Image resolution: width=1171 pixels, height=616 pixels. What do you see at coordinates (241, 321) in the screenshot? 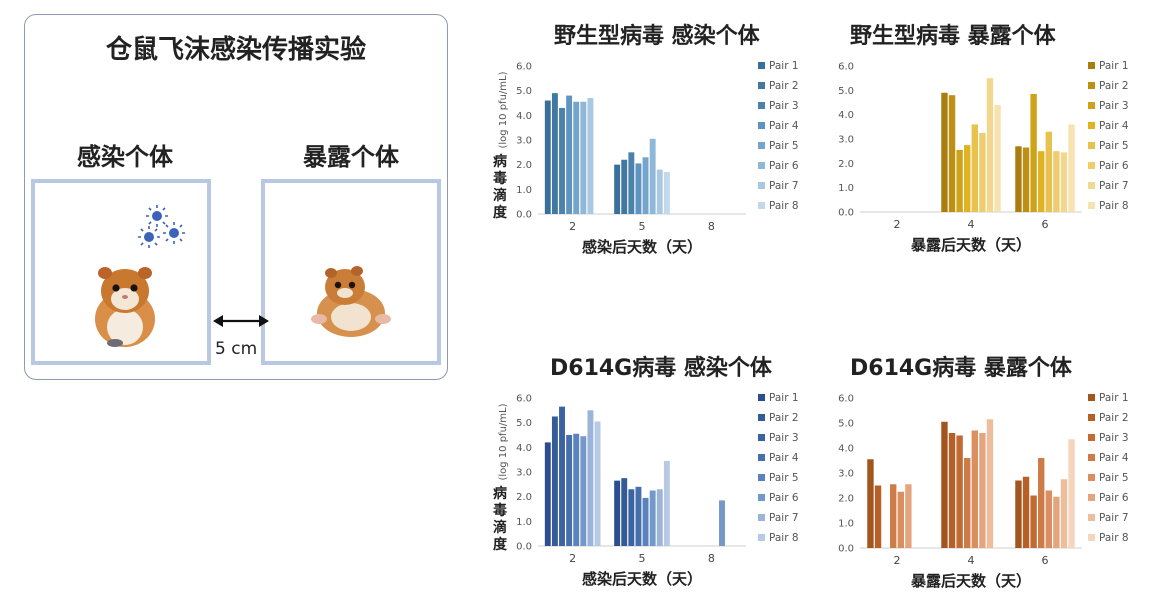
I see `double-arrow-icon` at bounding box center [241, 321].